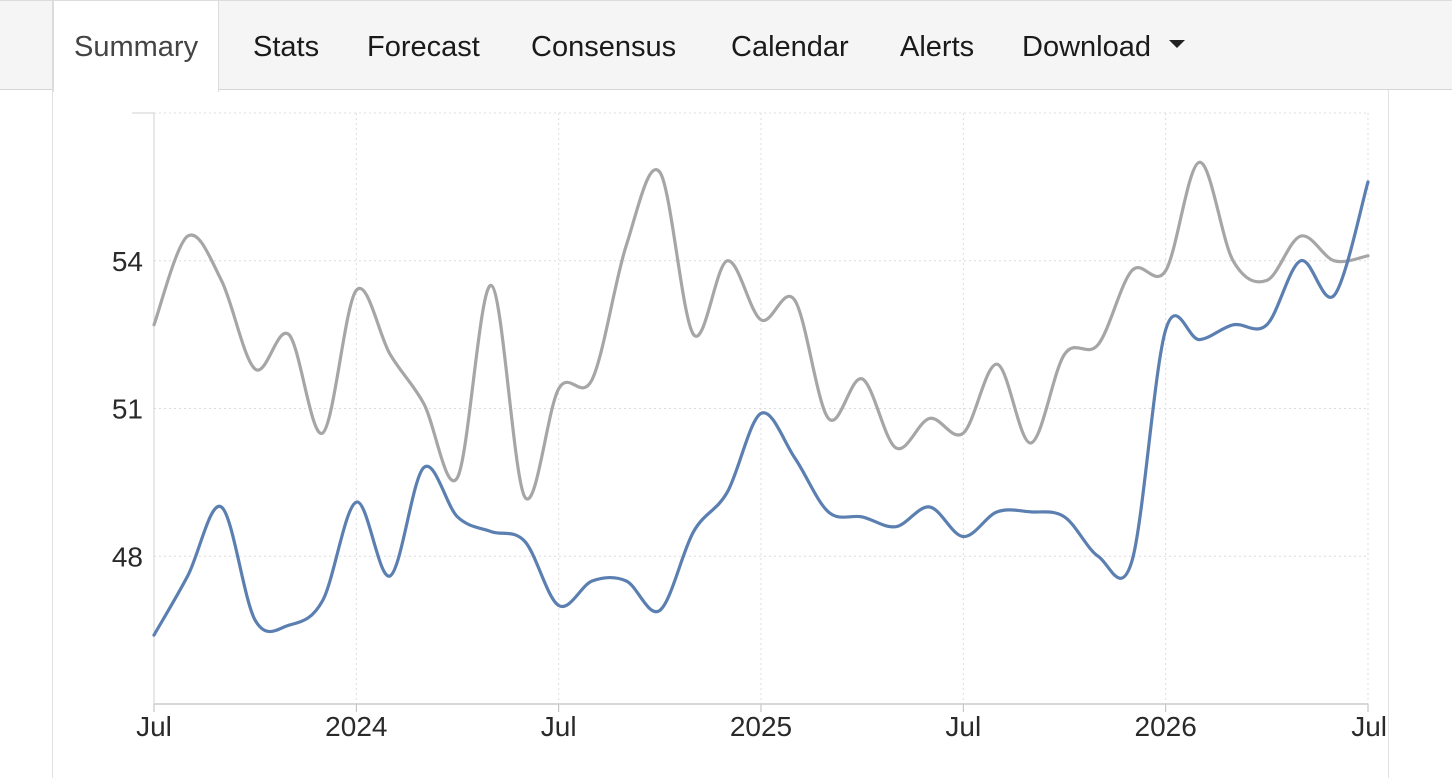 This screenshot has width=1452, height=778. Describe the element at coordinates (761, 726) in the screenshot. I see `x-tick-label: 2025` at that location.